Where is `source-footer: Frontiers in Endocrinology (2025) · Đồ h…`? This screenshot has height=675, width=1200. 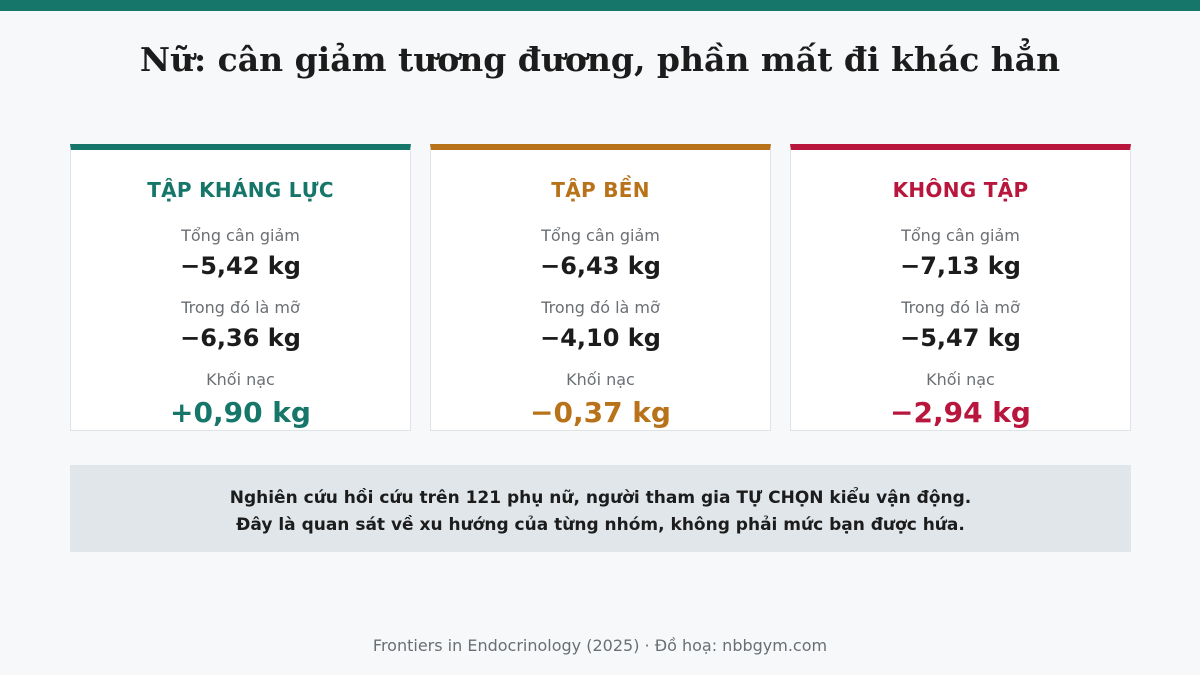 source-footer: Frontiers in Endocrinology (2025) · Đồ h… is located at coordinates (600, 645).